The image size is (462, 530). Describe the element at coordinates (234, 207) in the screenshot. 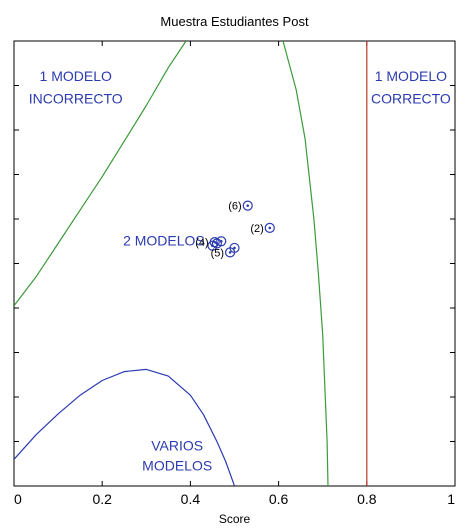

I see `data-point-label: (6)` at that location.